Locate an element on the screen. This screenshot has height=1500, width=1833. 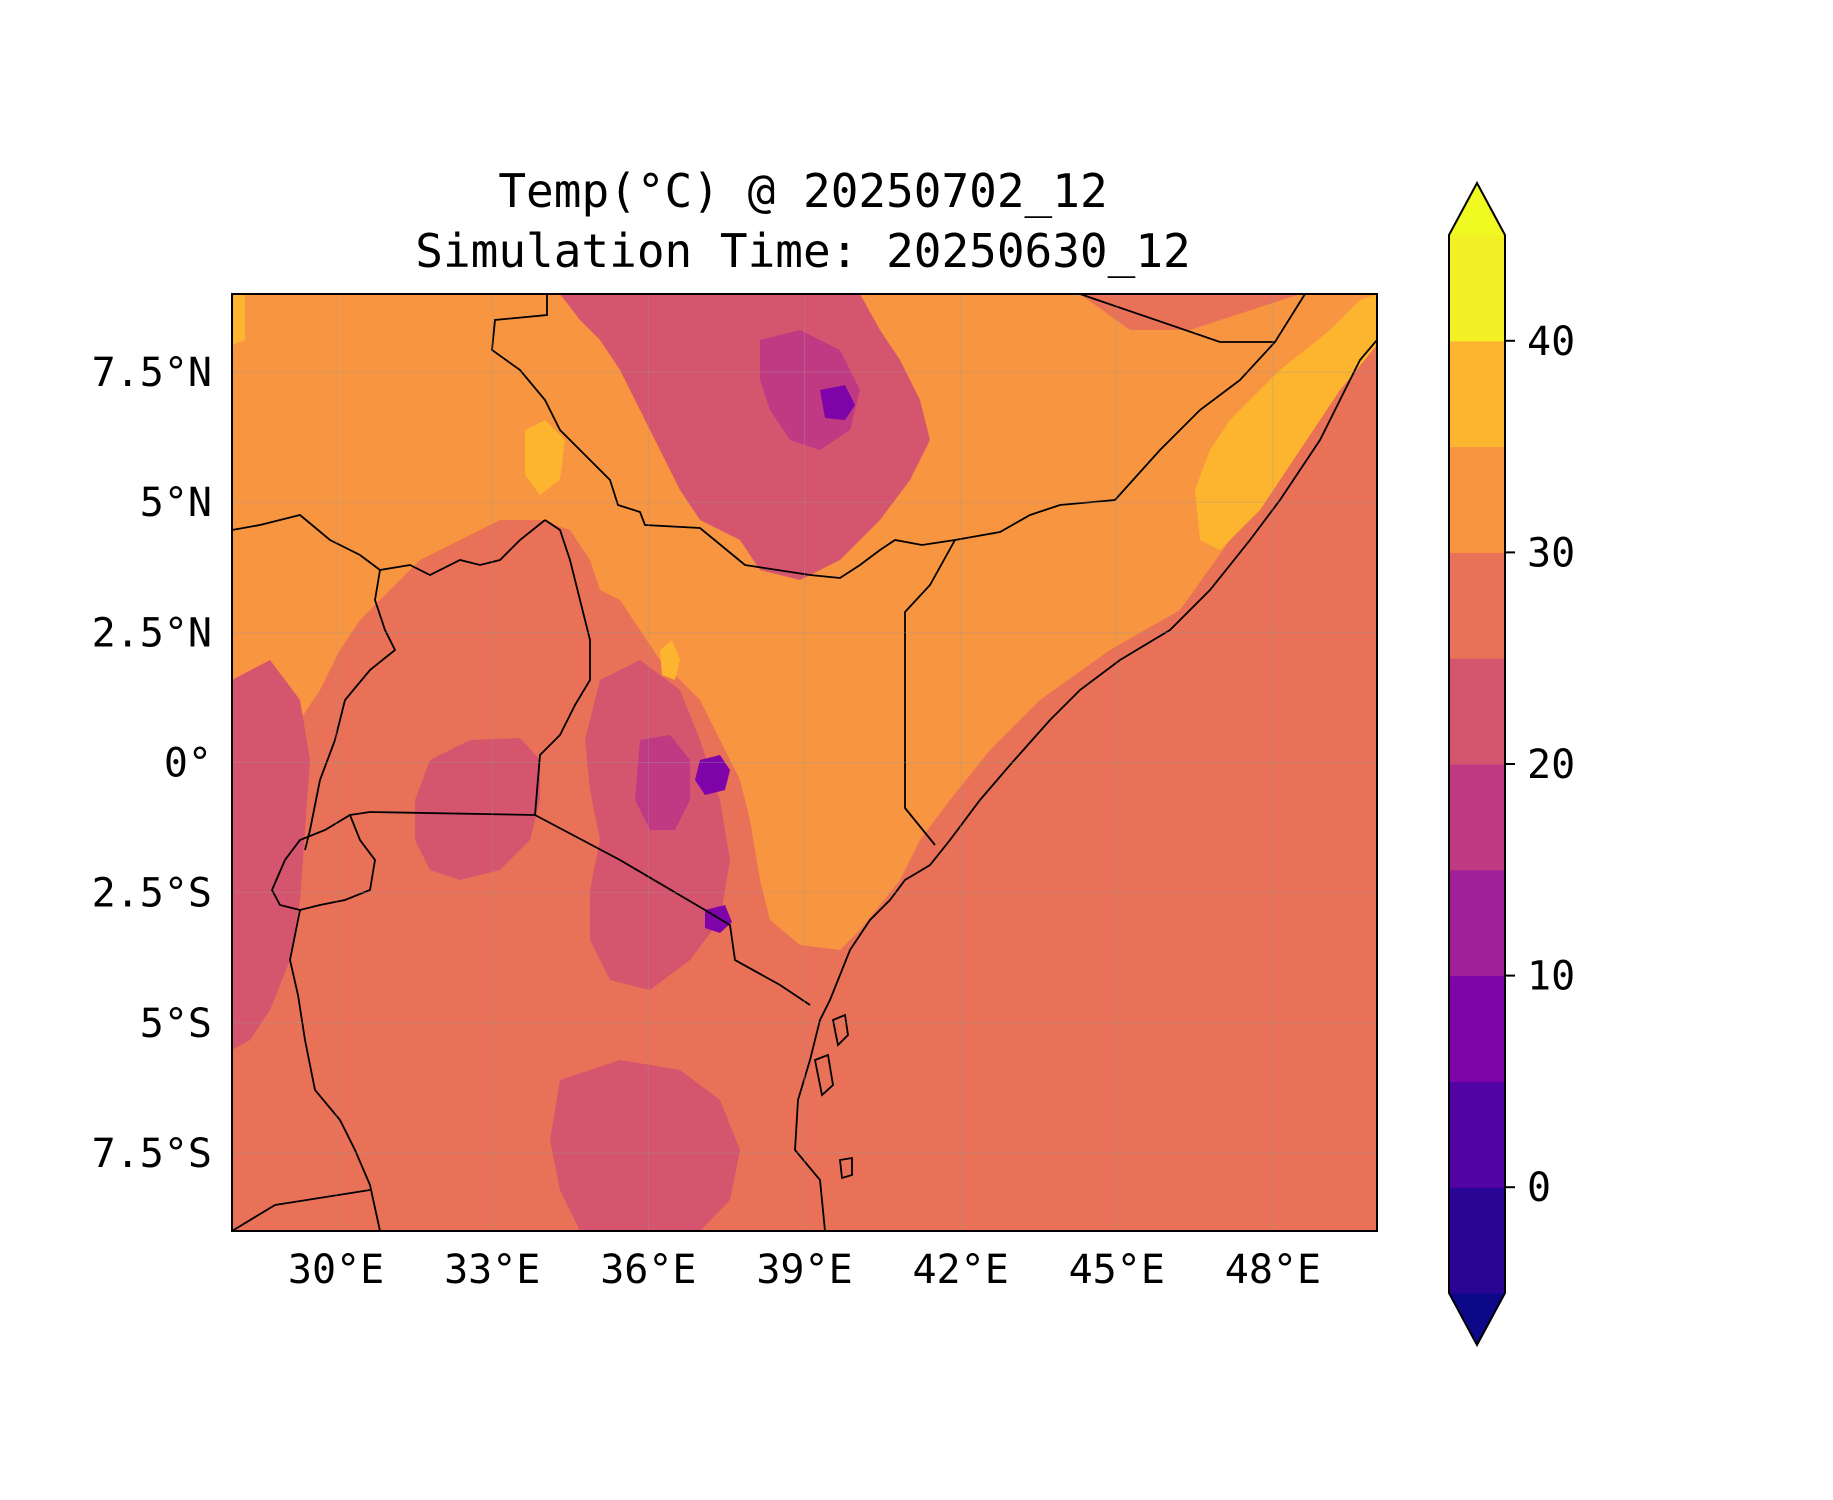
border-south-sudan-east is located at coordinates (723, 436).